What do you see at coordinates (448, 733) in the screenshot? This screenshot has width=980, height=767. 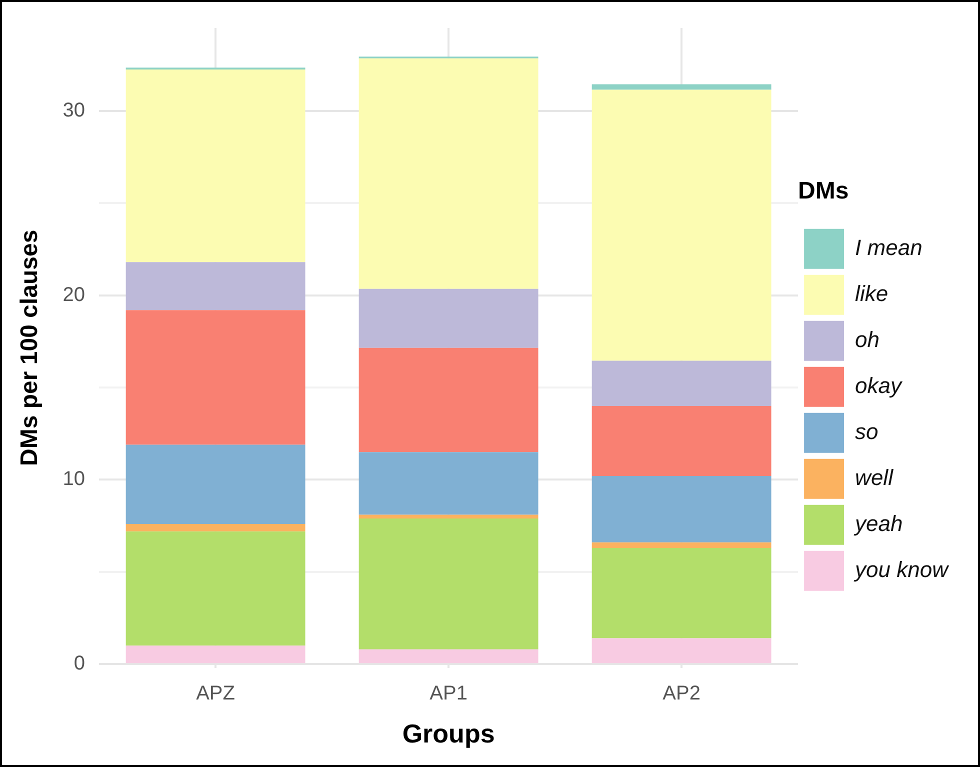 I see `x-axis-title: Groups` at bounding box center [448, 733].